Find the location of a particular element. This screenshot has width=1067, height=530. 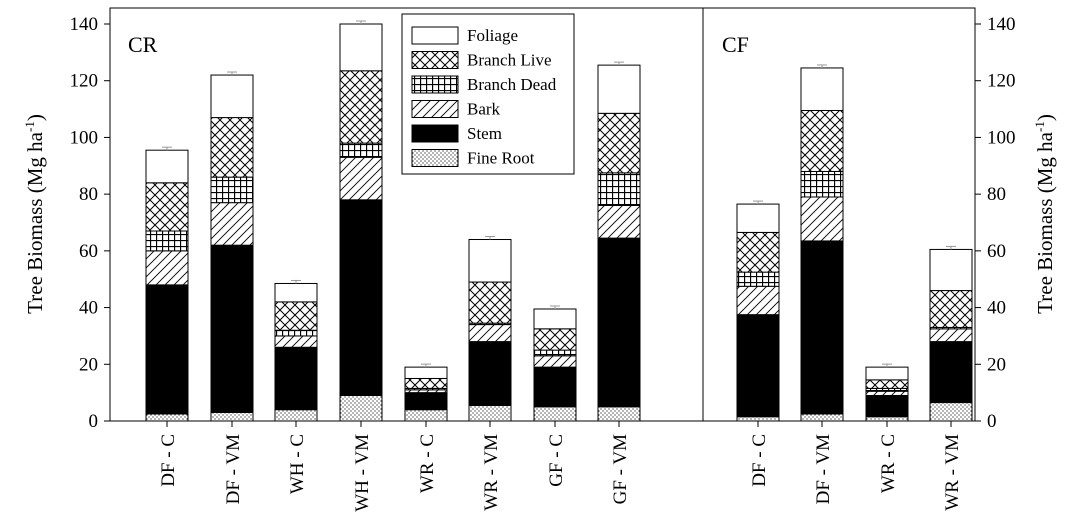

bar-cf-df-vm-bark is located at coordinates (822, 219).